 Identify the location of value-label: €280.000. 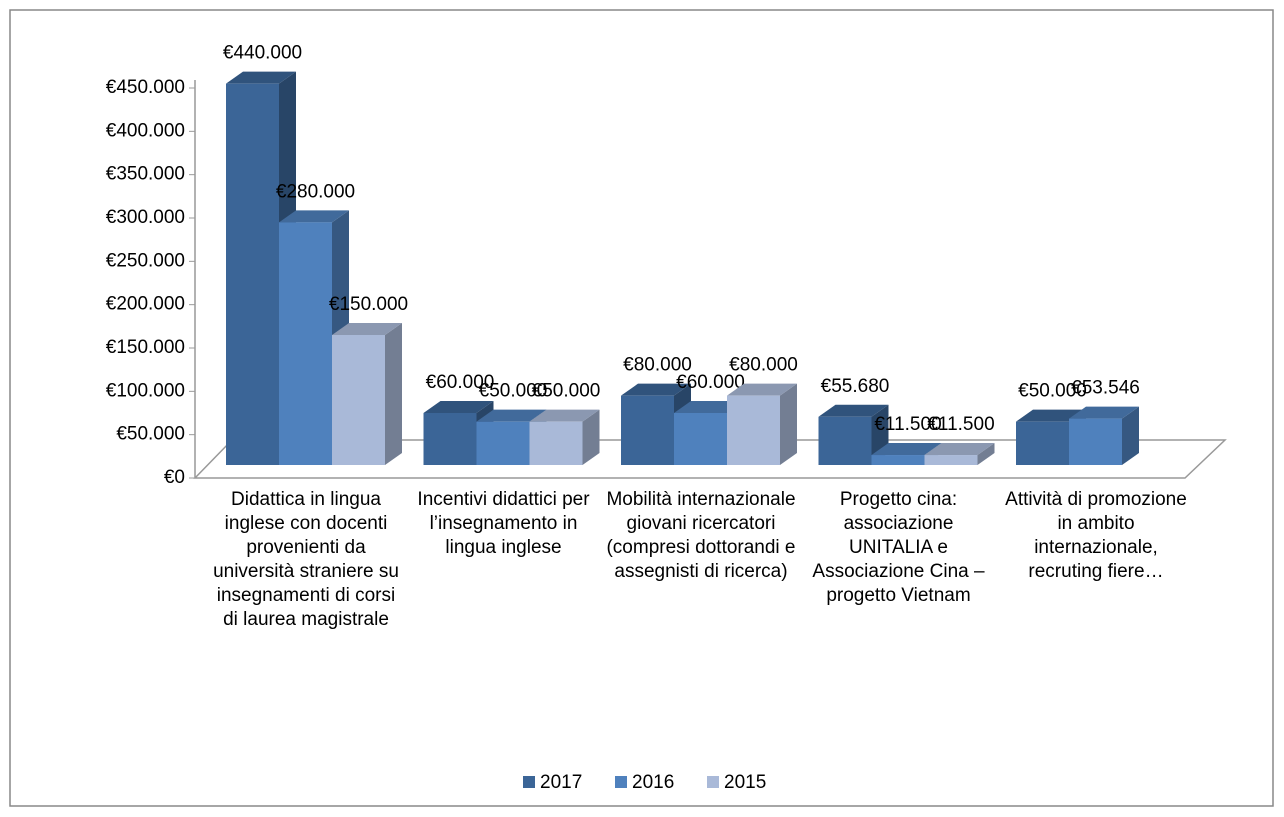
(315, 191).